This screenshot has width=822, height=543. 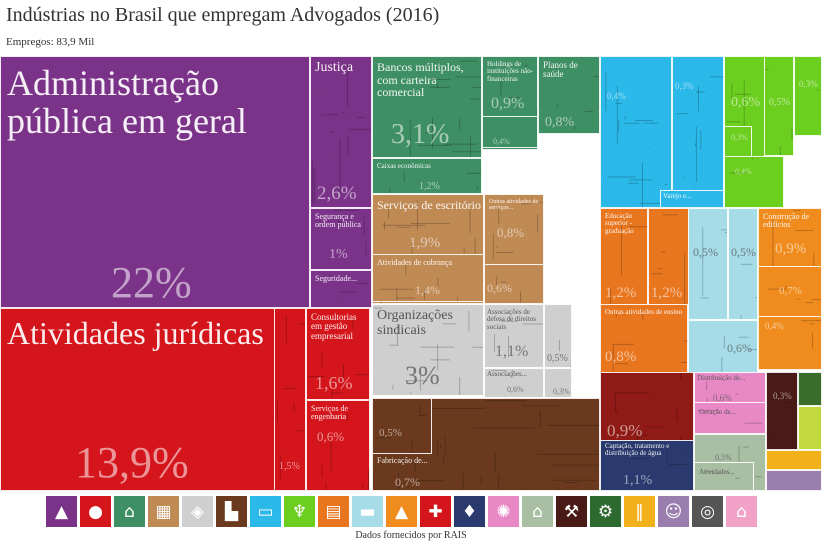 What do you see at coordinates (153, 399) in the screenshot?
I see `treemap-tile-jur: Atividades jurídicas 13,9%` at bounding box center [153, 399].